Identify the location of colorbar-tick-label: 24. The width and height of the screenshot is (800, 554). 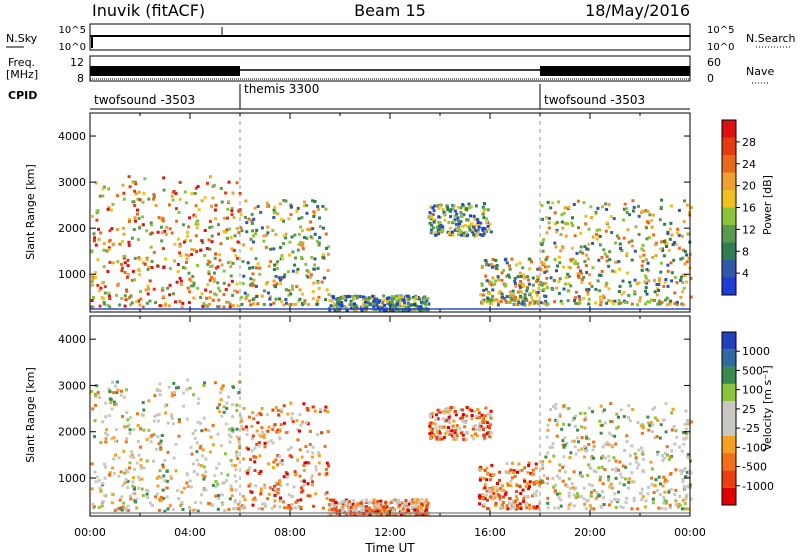
(749, 164).